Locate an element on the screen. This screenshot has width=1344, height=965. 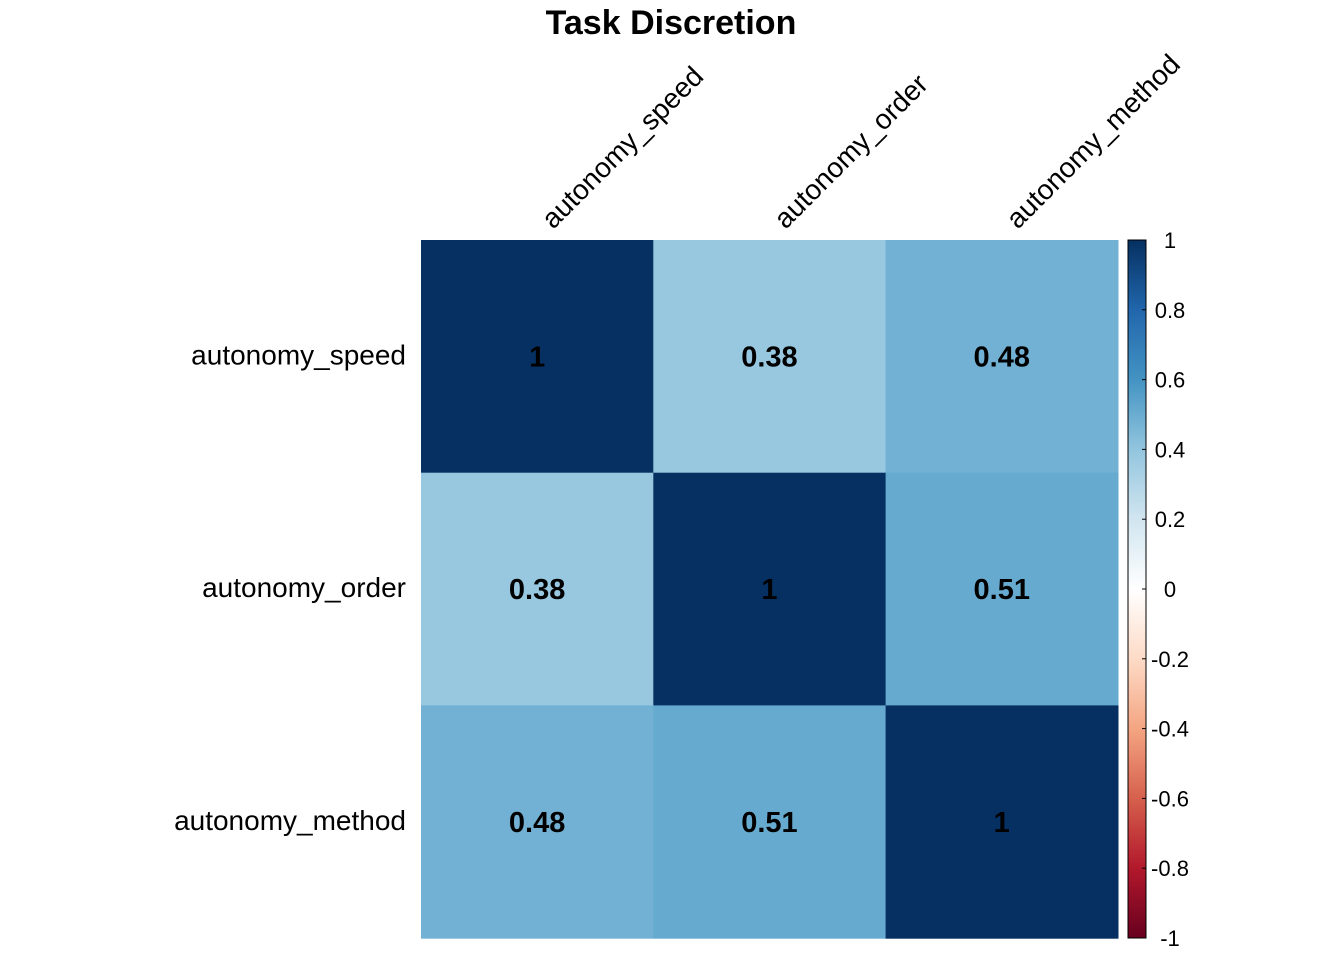
colorbar-tick-label: -0.8 is located at coordinates (1170, 868).